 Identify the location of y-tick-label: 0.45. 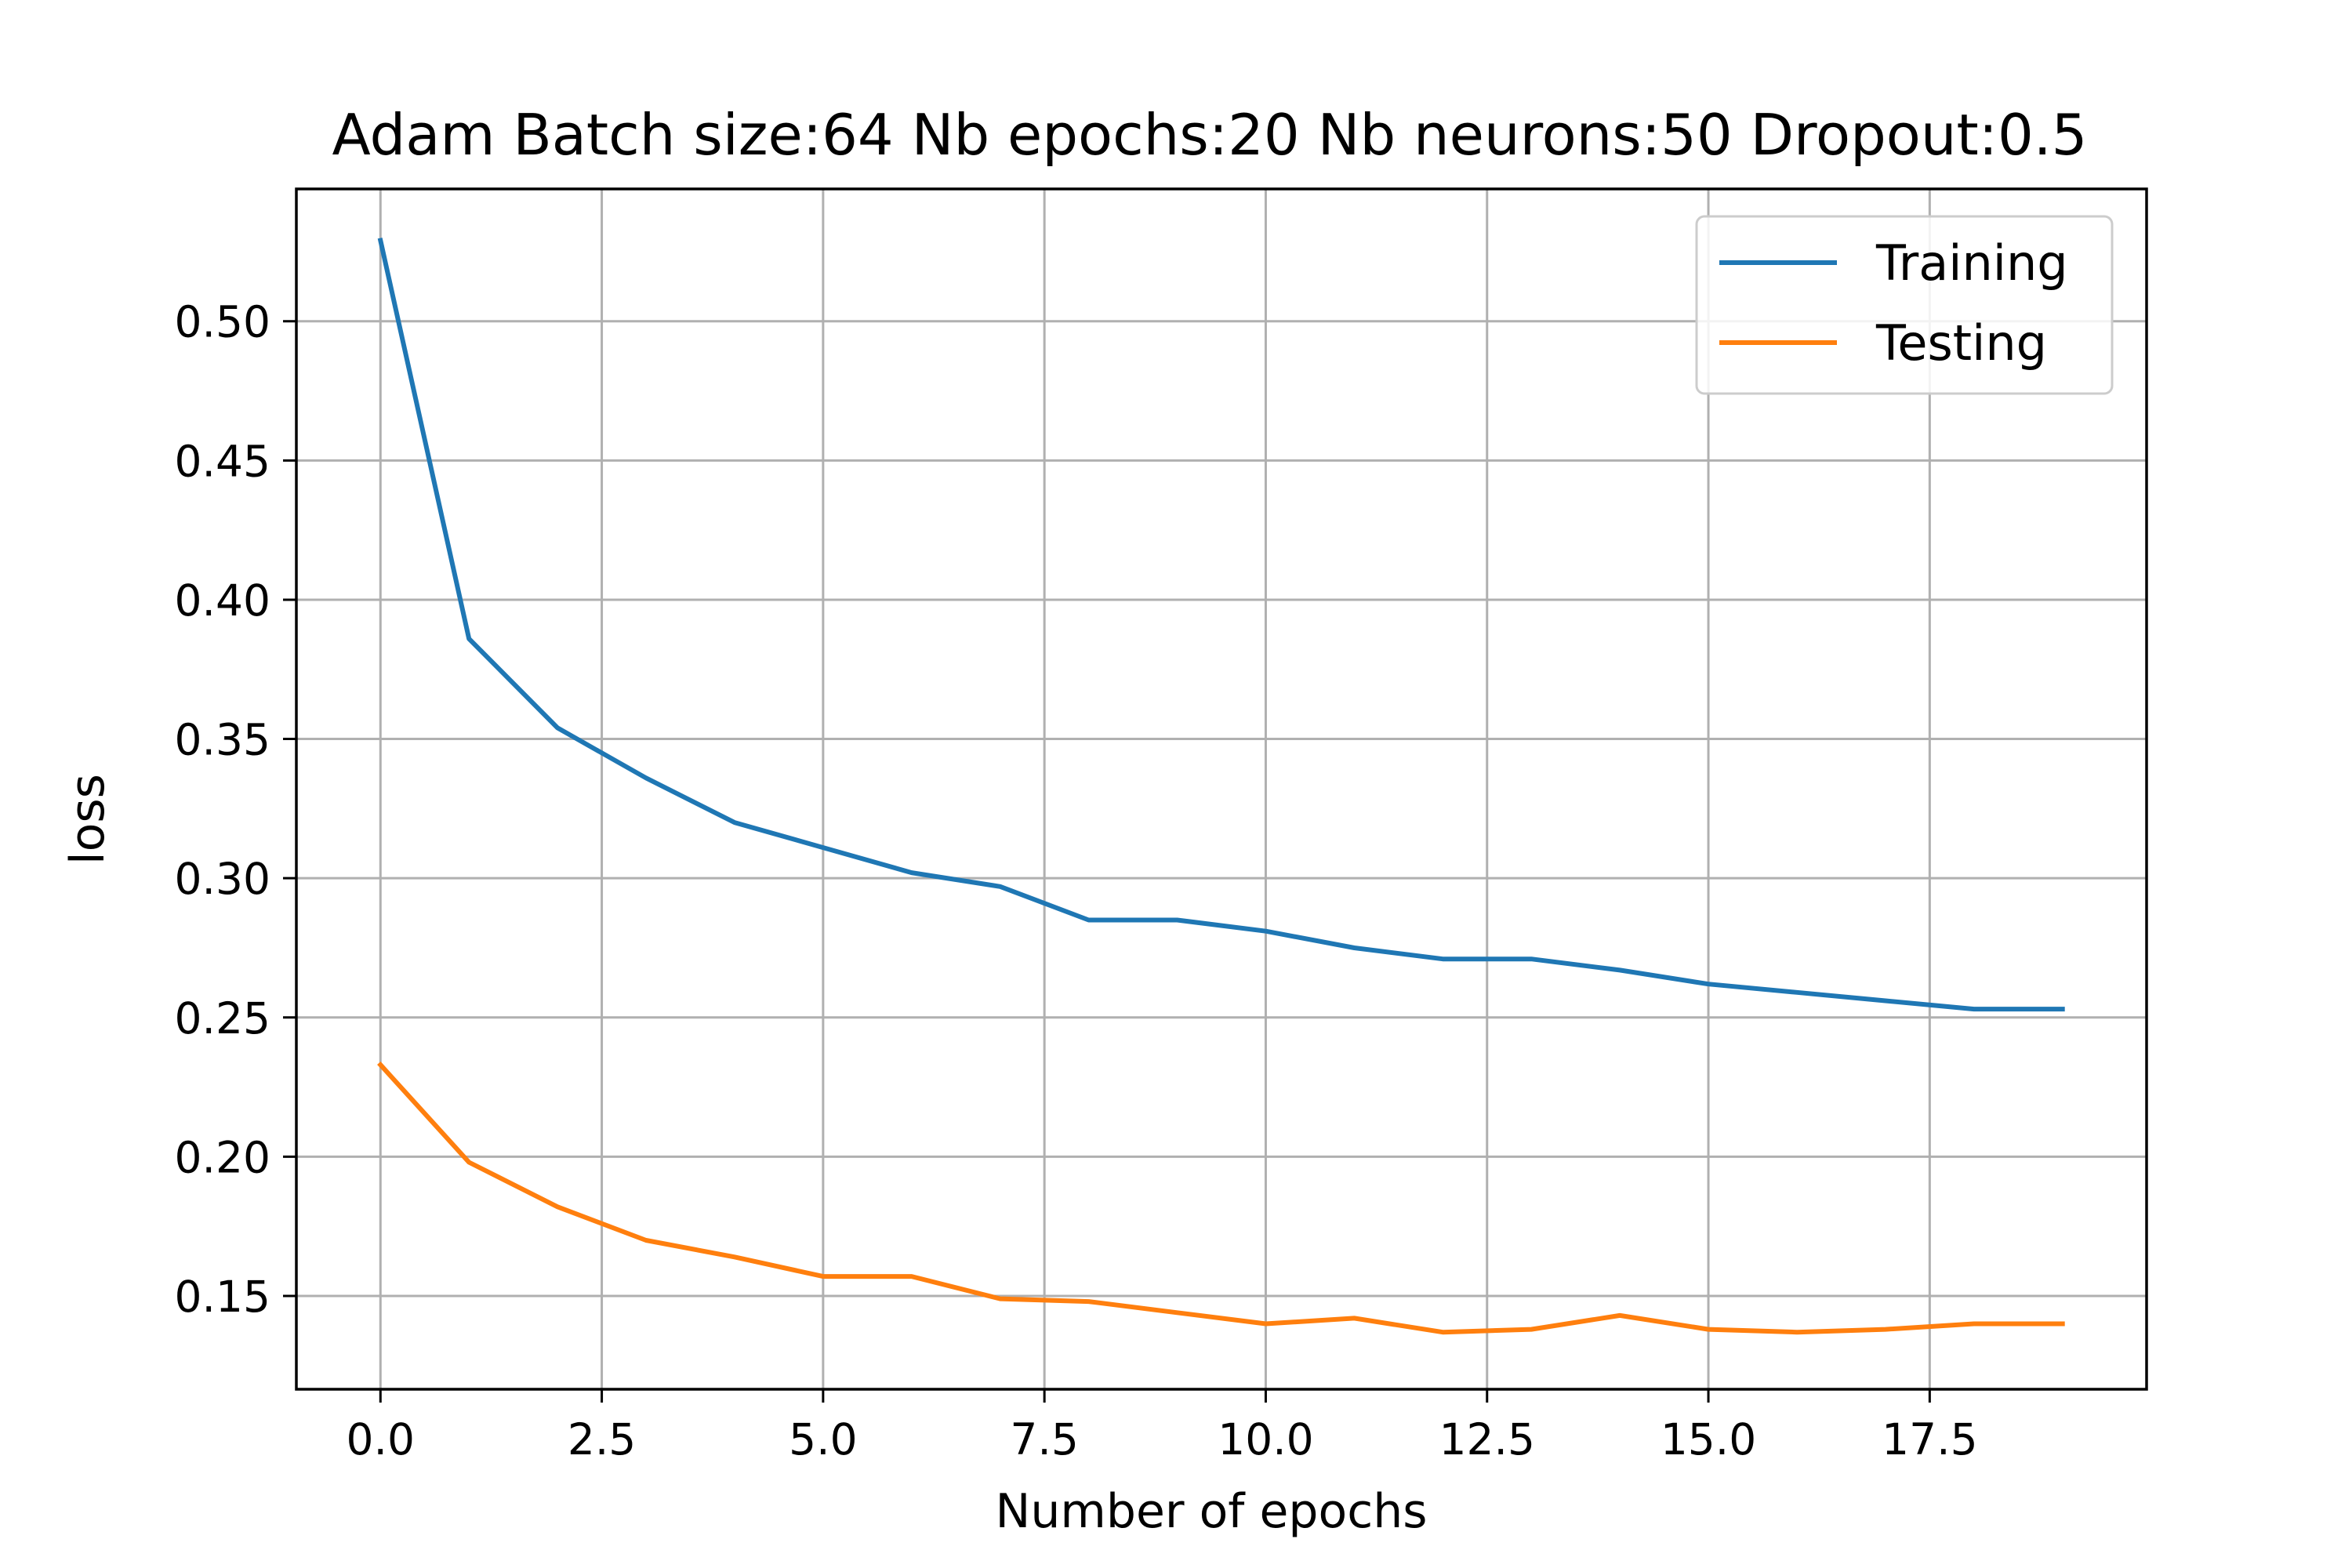
(222, 461).